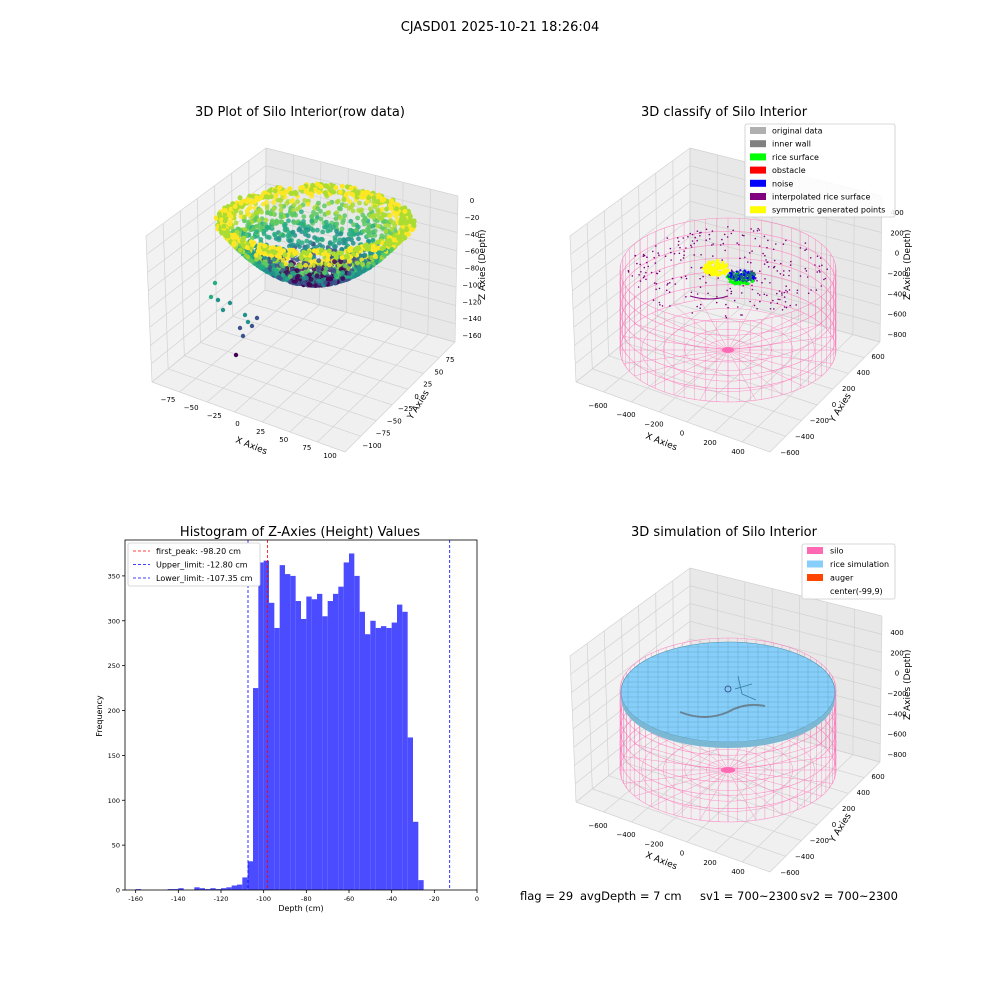  I want to click on p3-y-axis-label: Frequency, so click(99, 716).